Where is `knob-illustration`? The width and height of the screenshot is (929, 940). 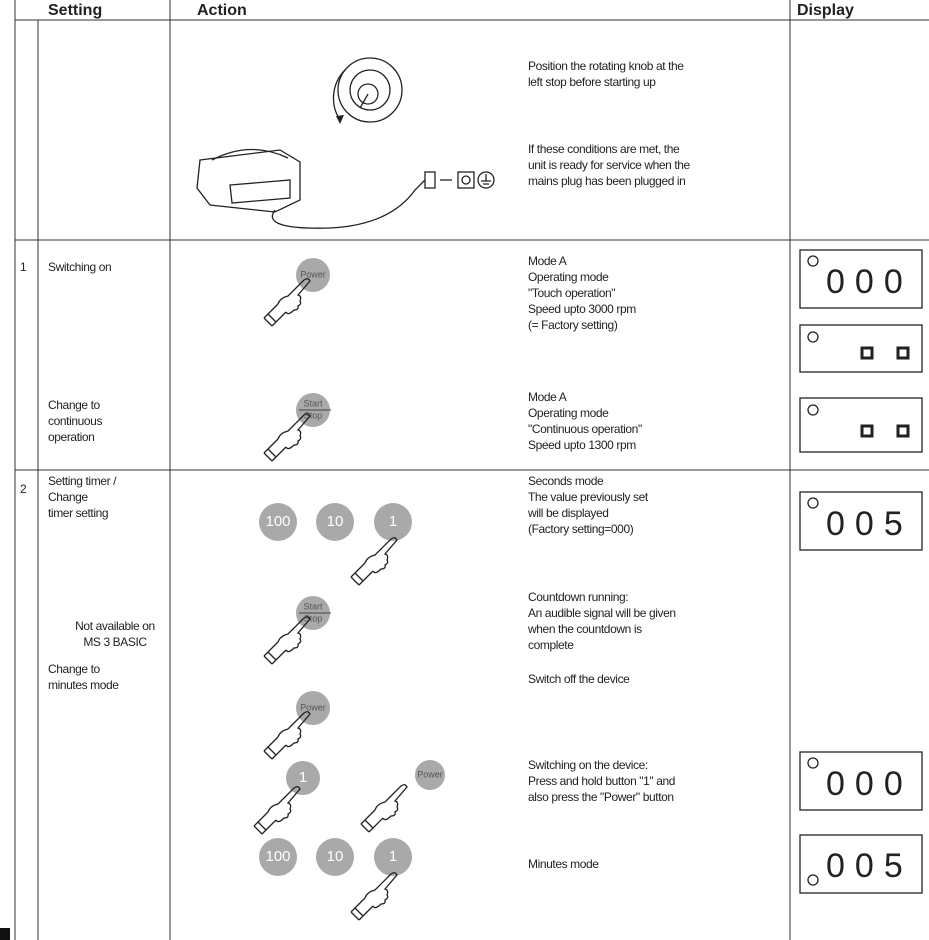 knob-illustration is located at coordinates (367, 90).